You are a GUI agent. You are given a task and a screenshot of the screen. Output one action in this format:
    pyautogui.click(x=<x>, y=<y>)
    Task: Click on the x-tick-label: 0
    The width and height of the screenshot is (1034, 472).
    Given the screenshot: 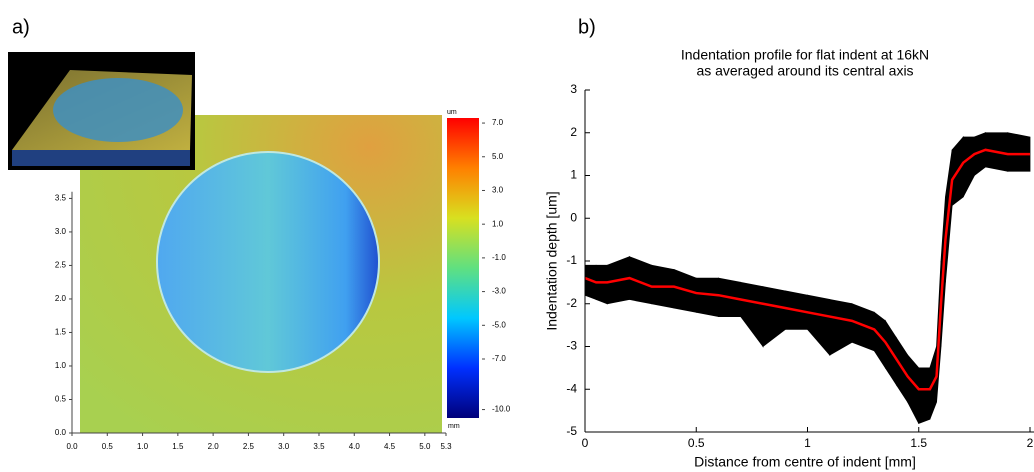 What is the action you would take?
    pyautogui.click(x=585, y=443)
    